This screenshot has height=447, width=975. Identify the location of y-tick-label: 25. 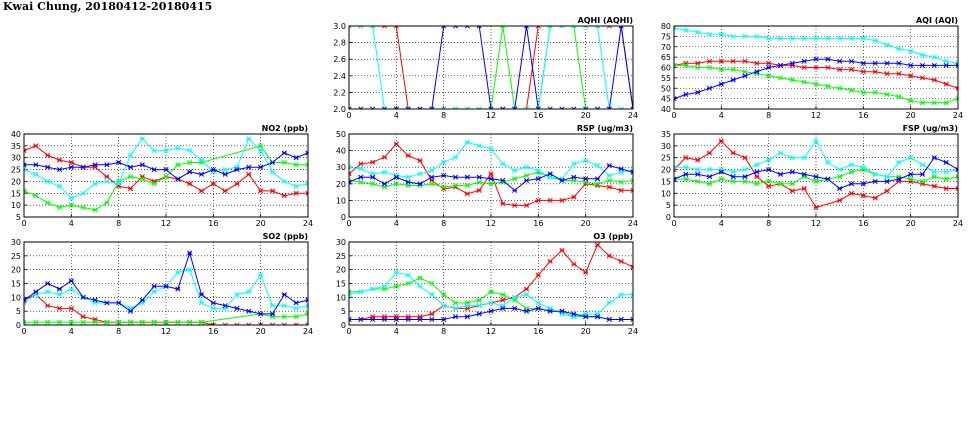
(666, 158).